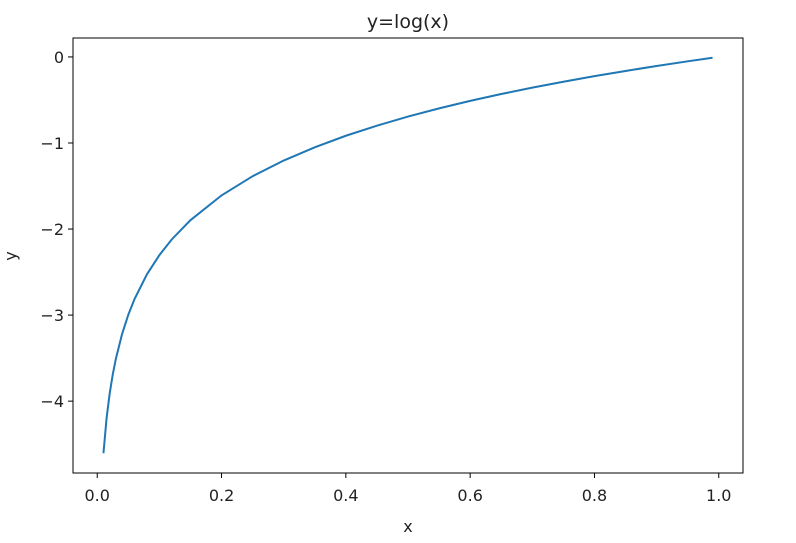  Describe the element at coordinates (221, 495) in the screenshot. I see `x-tick-label: 0.2` at that location.